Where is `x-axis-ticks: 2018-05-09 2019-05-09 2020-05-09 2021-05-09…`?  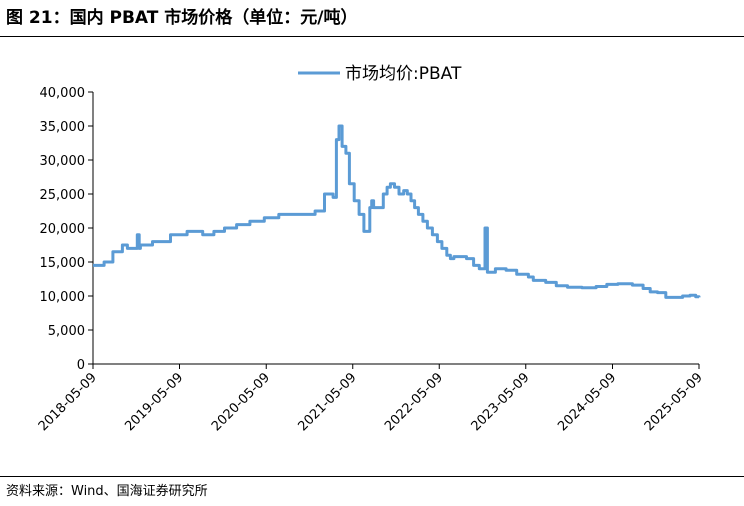 x-axis-ticks: 2018-05-09 2019-05-09 2020-05-09 2021-05-09… is located at coordinates (371, 399).